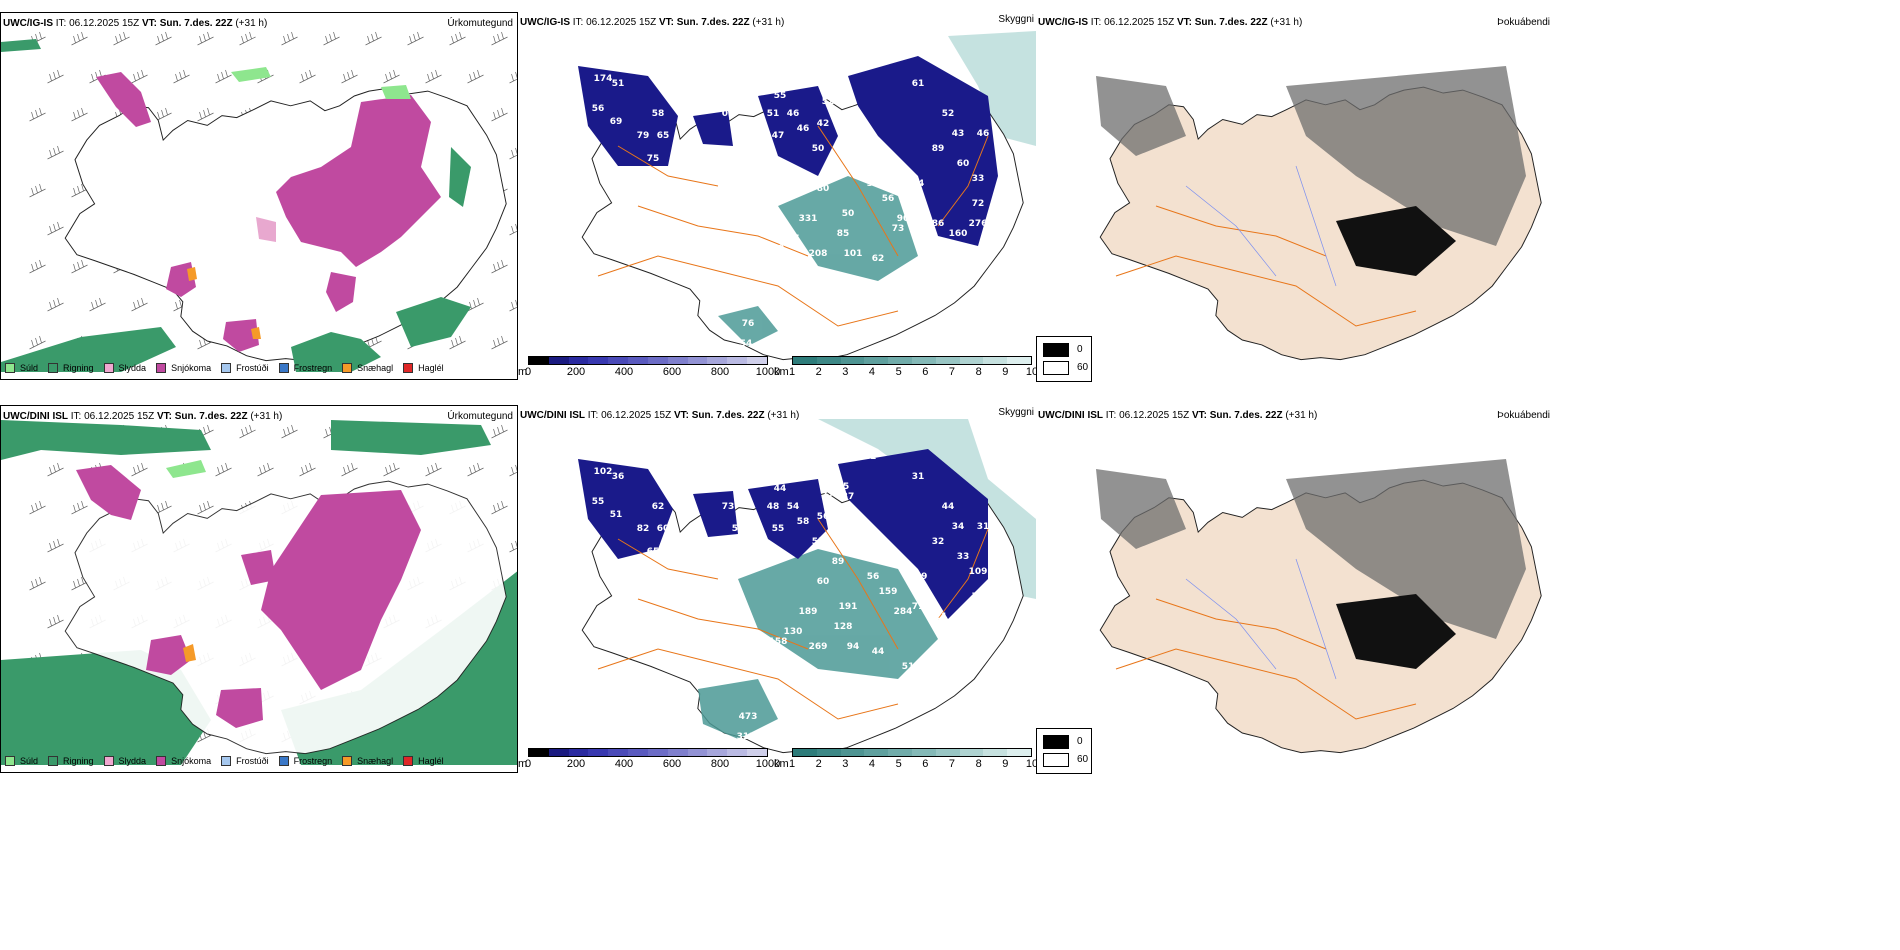 Image resolution: width=1900 pixels, height=950 pixels. I want to click on colorbar-tick: 10, so click(1032, 764).